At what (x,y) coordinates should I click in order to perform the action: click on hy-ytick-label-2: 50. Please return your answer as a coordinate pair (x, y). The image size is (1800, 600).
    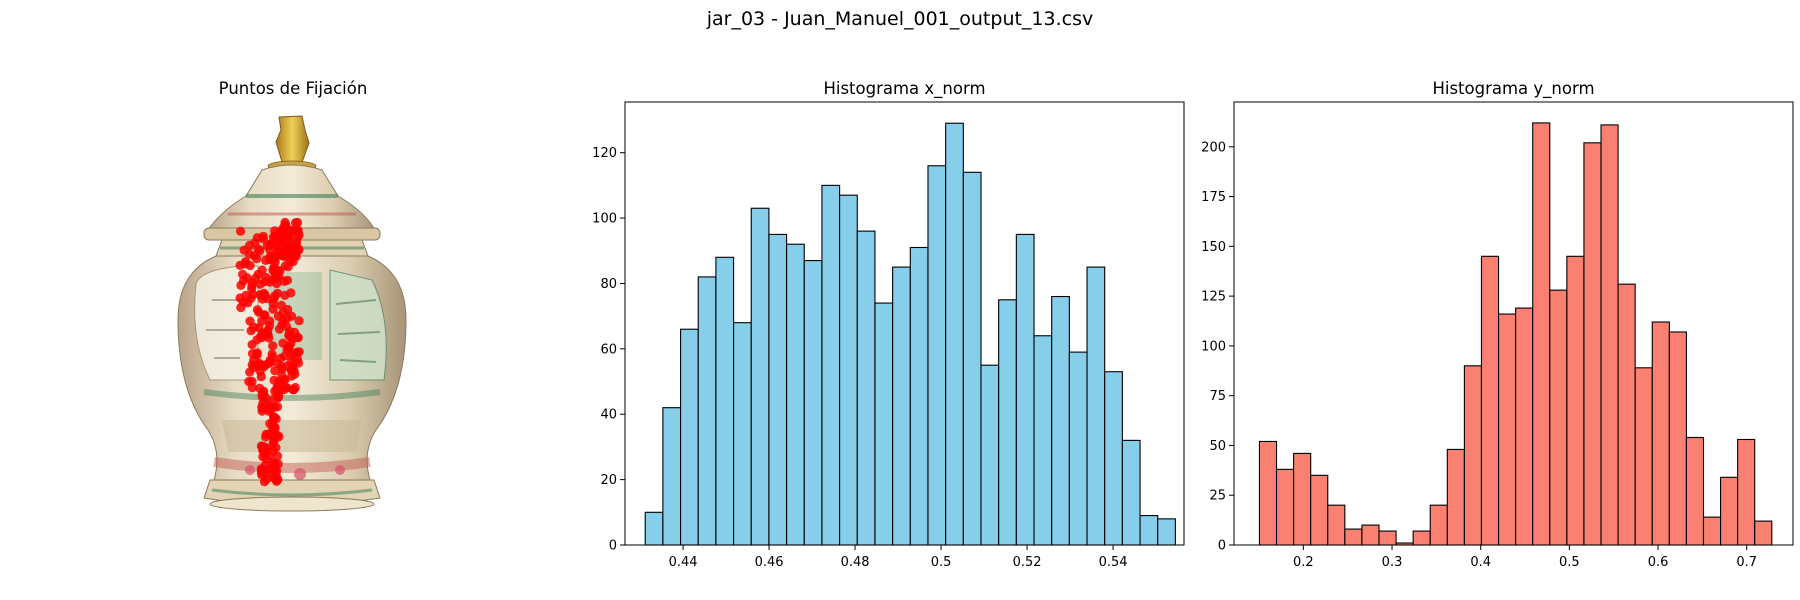
    Looking at the image, I should click on (1217, 446).